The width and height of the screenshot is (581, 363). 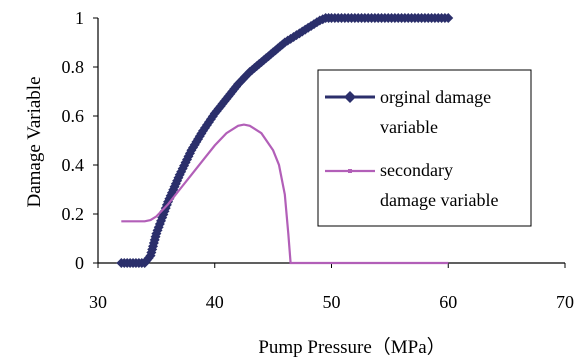 I want to click on legend-label-1-cont: variable, so click(x=409, y=127).